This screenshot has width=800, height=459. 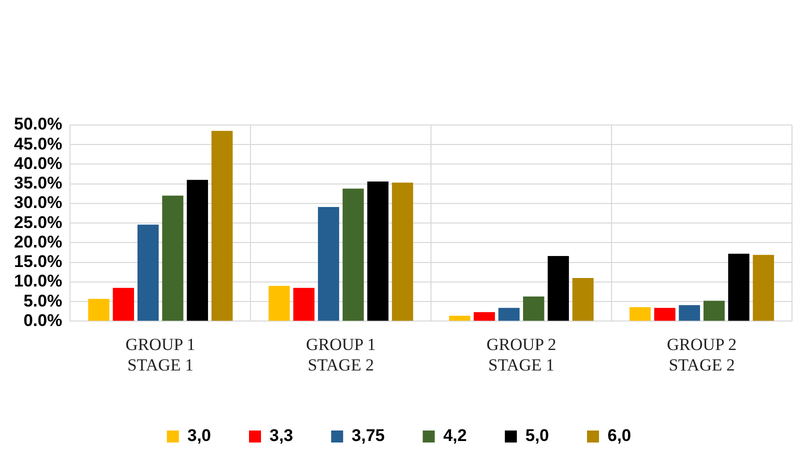 I want to click on y-tick-label: 10.0%, so click(x=38, y=281).